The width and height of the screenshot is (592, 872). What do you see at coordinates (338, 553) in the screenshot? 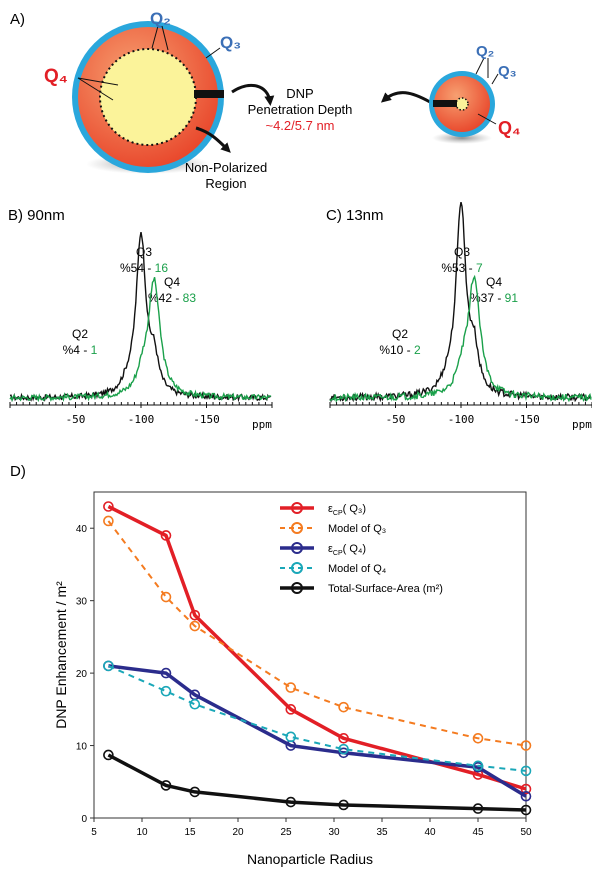
I see `legend-label-sub: CP` at bounding box center [338, 553].